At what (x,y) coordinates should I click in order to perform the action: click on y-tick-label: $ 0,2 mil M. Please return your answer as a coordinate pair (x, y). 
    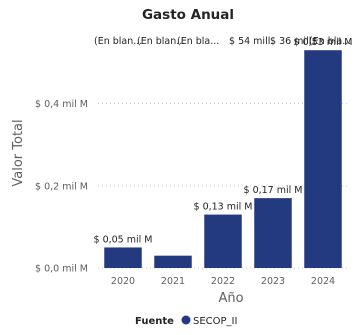
    Looking at the image, I should click on (61, 186).